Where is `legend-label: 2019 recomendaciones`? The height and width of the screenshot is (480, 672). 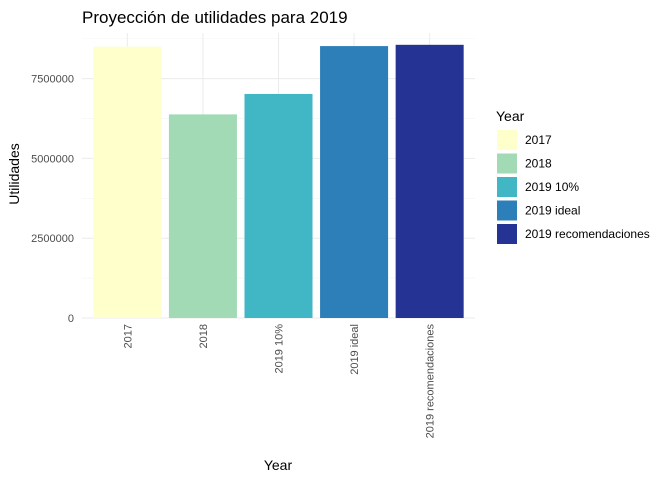 legend-label: 2019 recomendaciones is located at coordinates (587, 234).